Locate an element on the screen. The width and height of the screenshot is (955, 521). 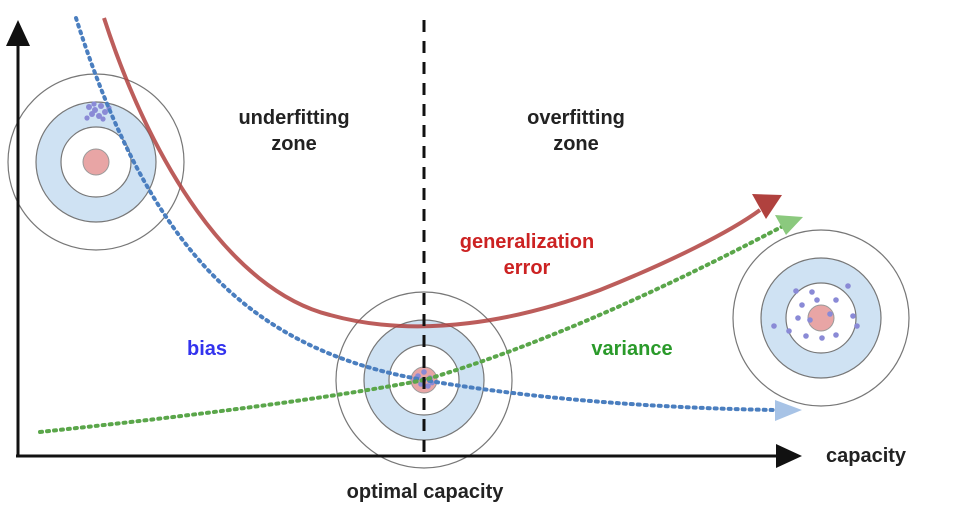
generalization-error-label-line2: error is located at coordinates (527, 268).